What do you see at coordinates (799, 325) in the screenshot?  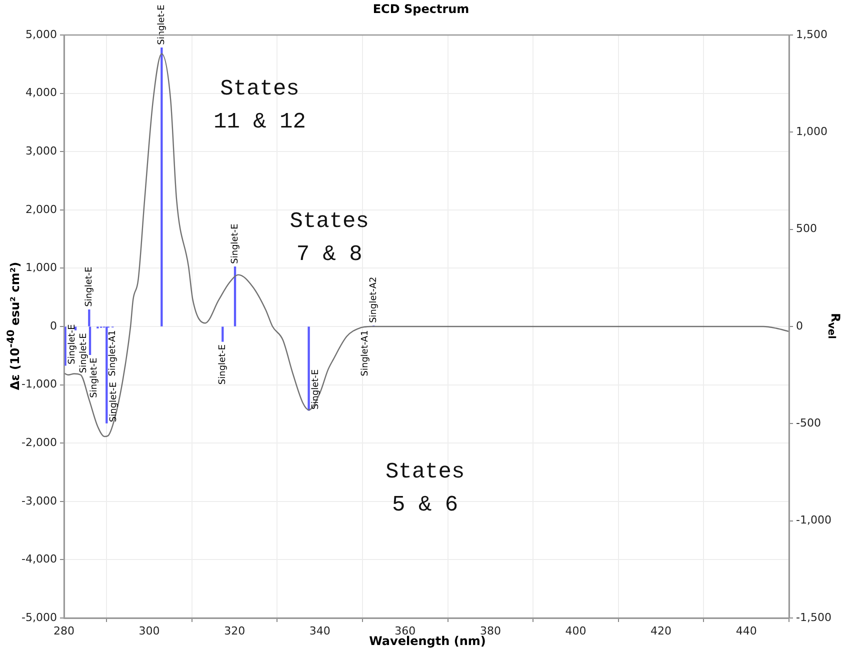 I see `y2-tick-label: 0` at bounding box center [799, 325].